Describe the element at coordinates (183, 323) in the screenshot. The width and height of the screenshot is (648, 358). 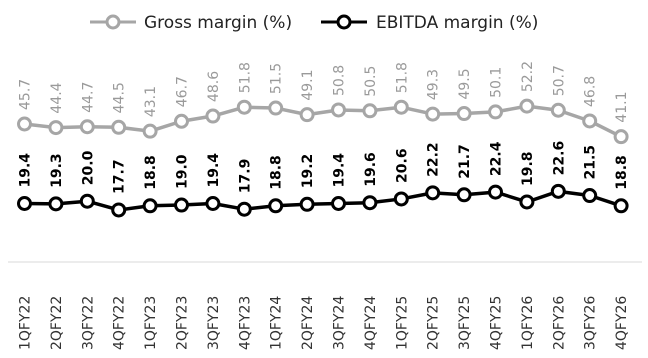
I see `x-tick-label-5: 2QFY23` at that location.